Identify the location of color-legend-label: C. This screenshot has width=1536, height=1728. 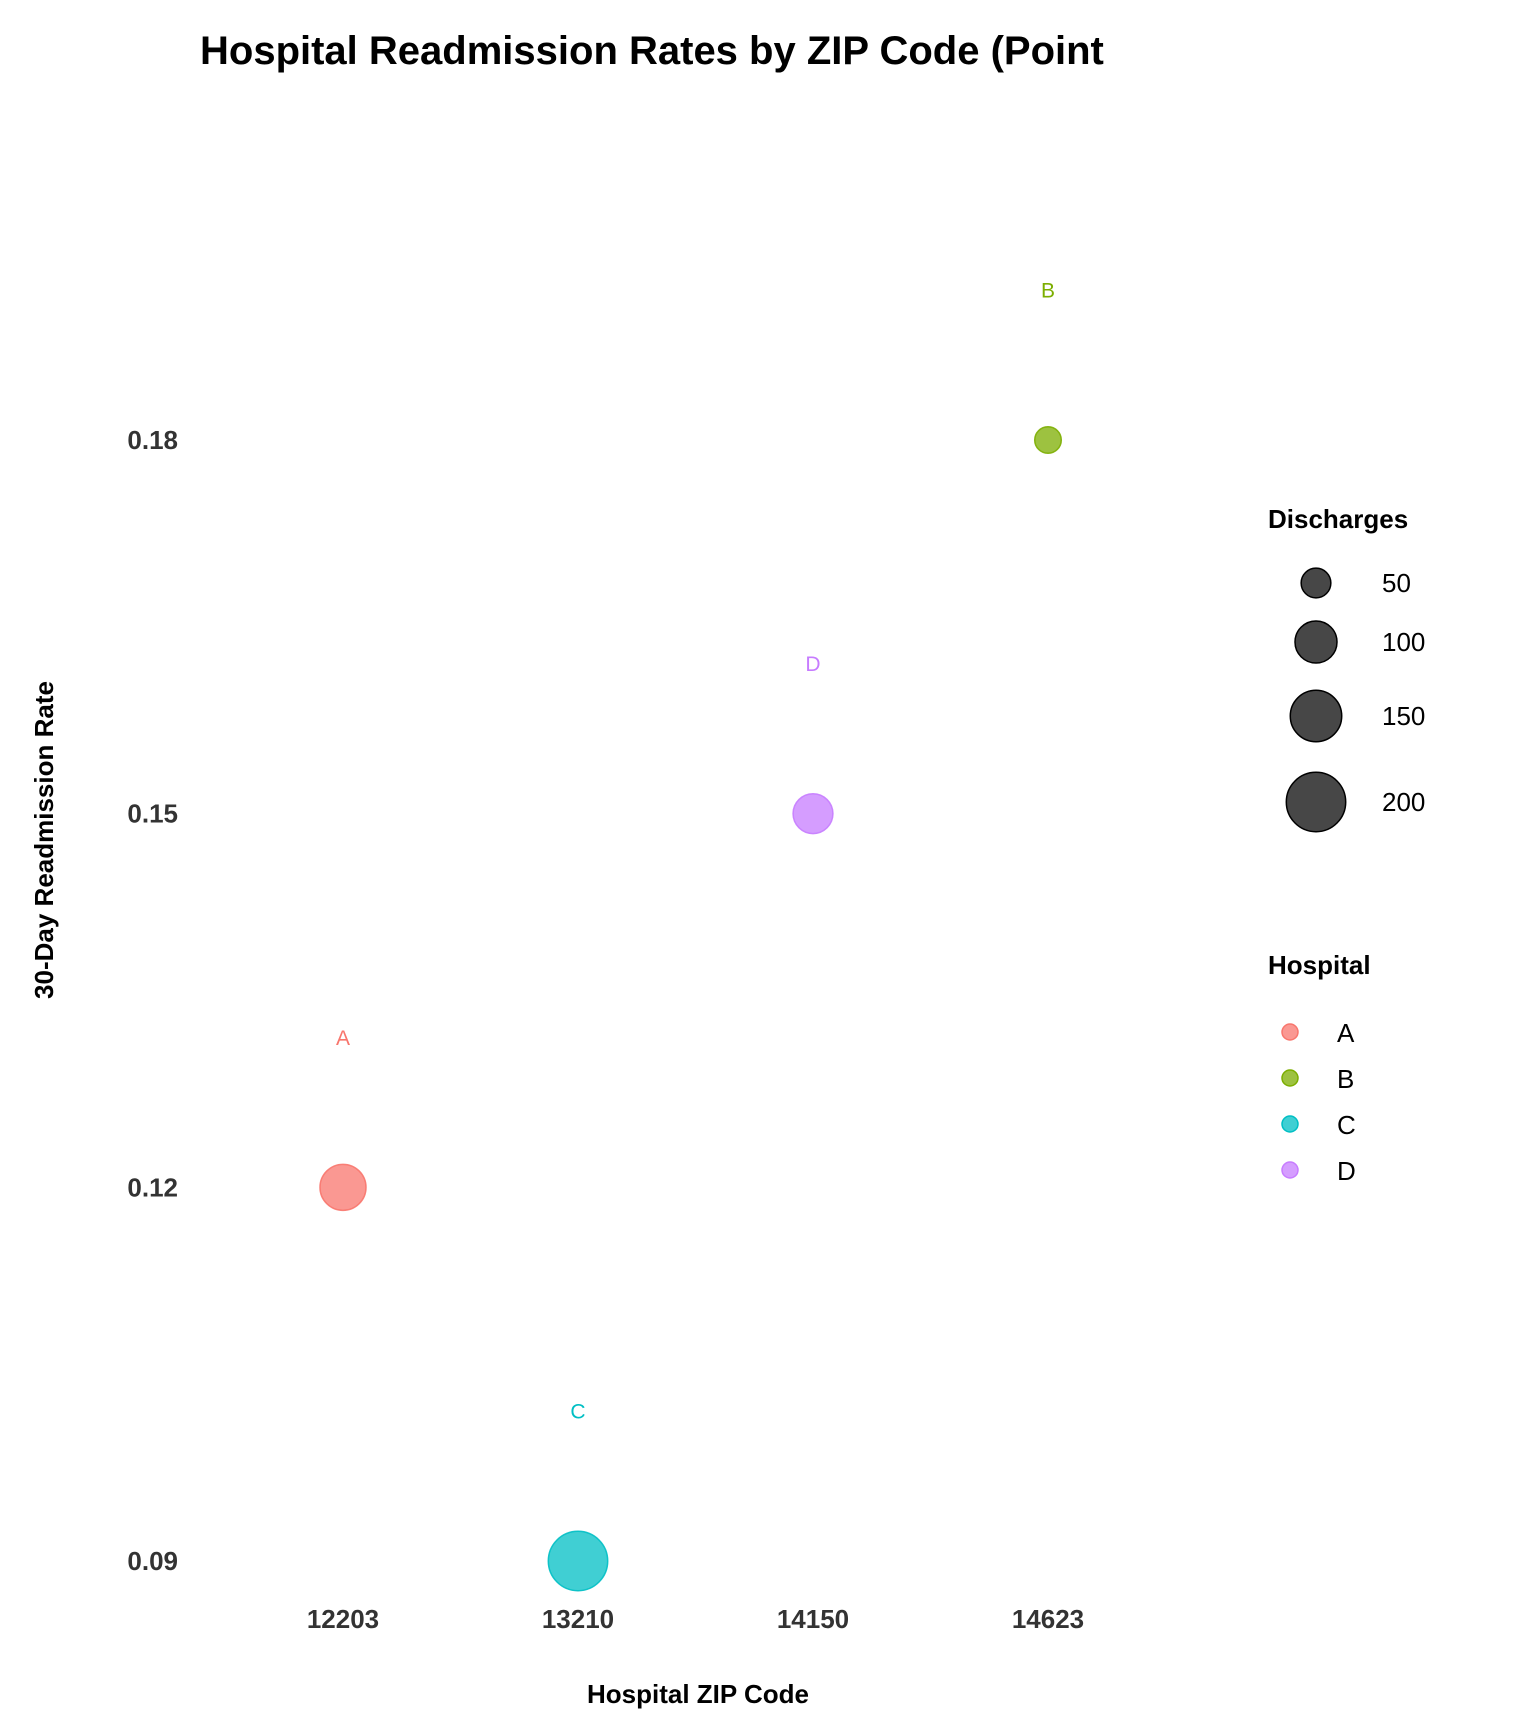
(1346, 1125).